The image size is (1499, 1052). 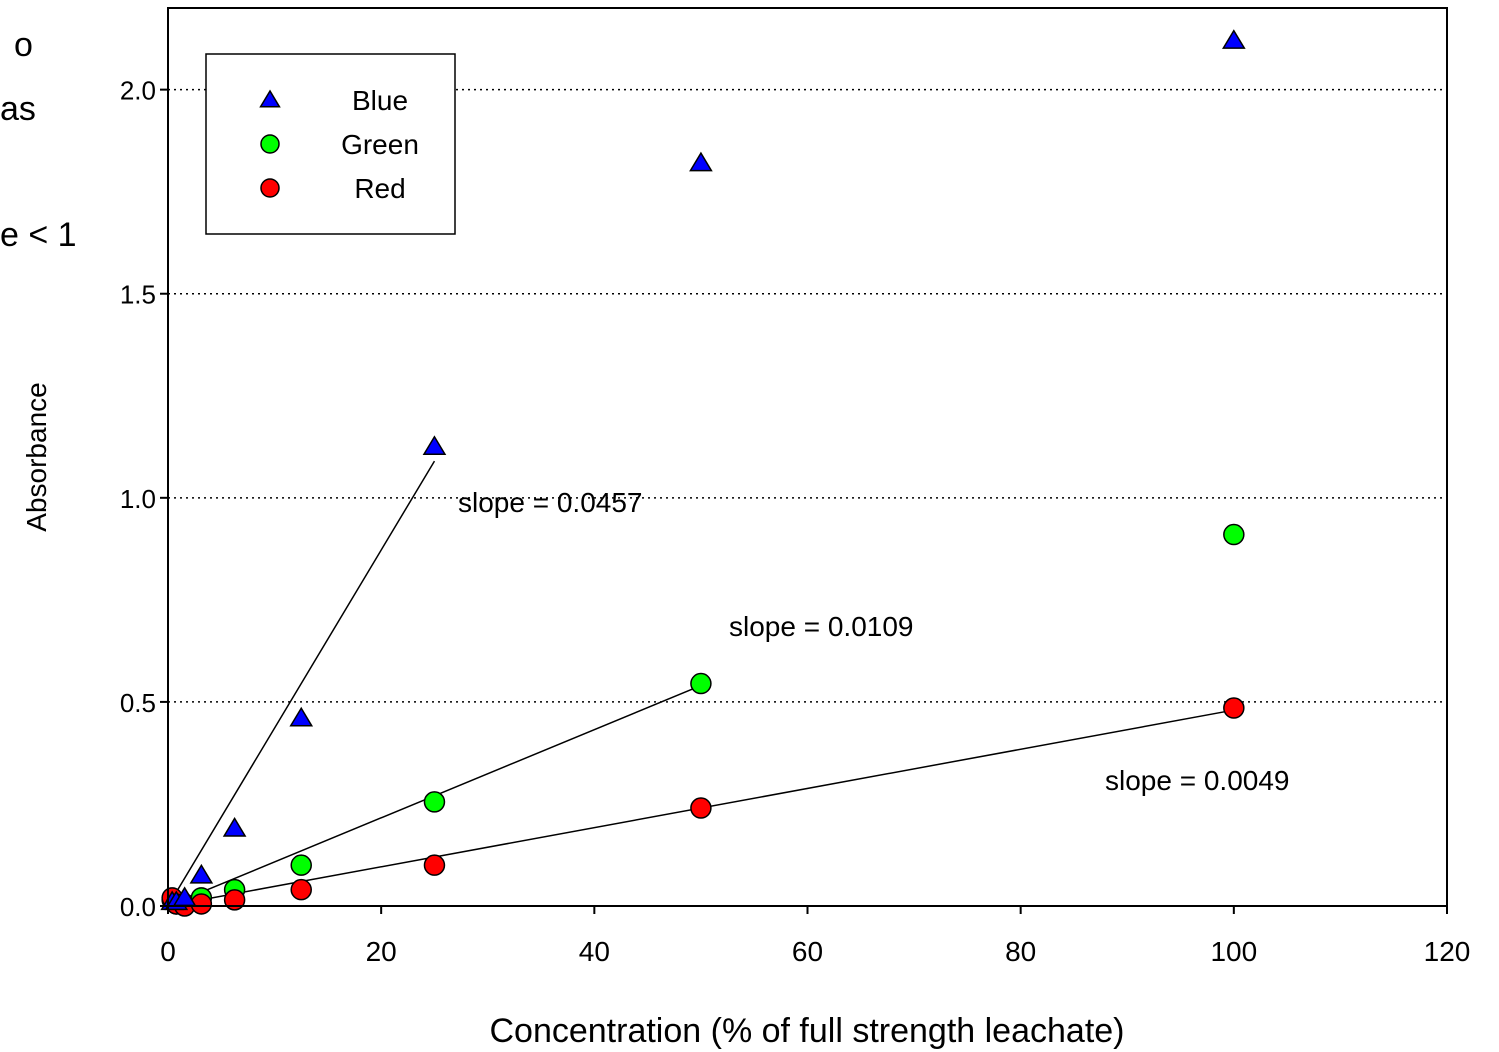 What do you see at coordinates (594, 951) in the screenshot?
I see `x-tick-label-2: 40` at bounding box center [594, 951].